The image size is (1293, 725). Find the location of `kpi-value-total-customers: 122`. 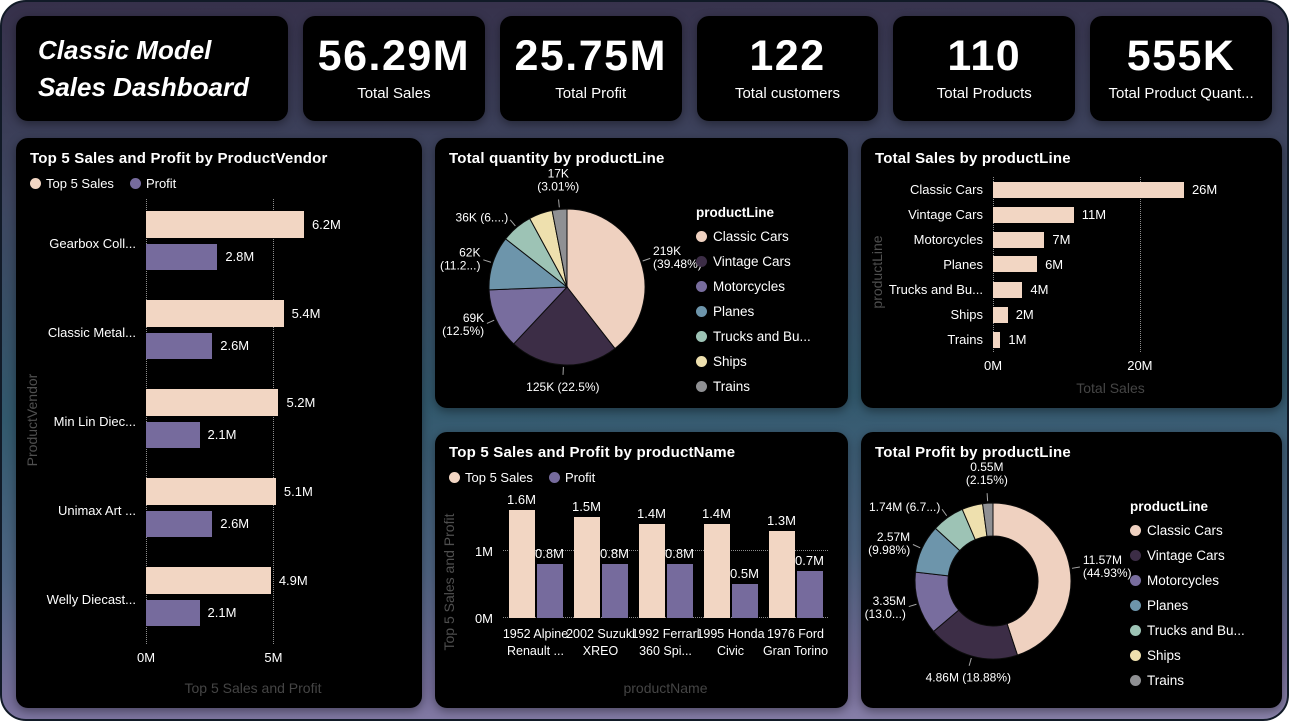

kpi-value-total-customers: 122 is located at coordinates (787, 56).